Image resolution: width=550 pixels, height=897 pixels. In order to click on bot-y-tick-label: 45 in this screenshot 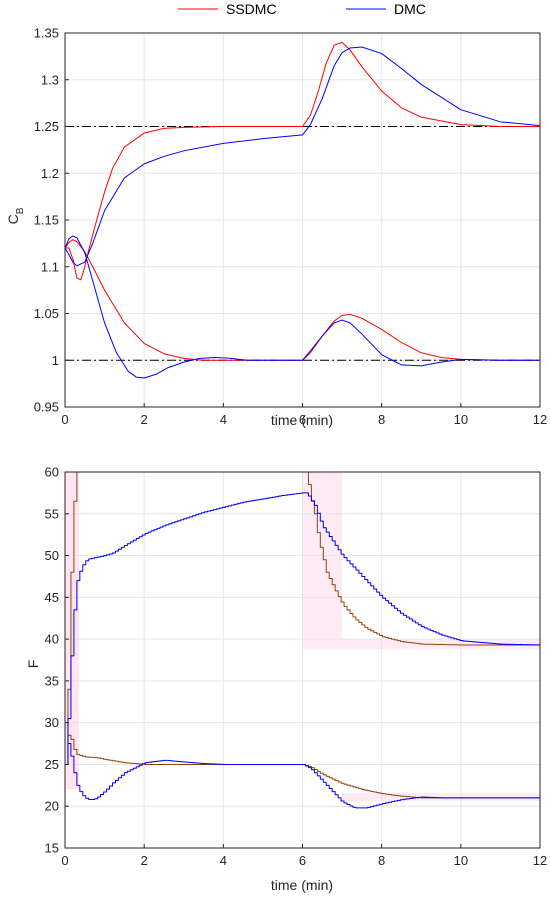, I will do `click(52, 597)`.